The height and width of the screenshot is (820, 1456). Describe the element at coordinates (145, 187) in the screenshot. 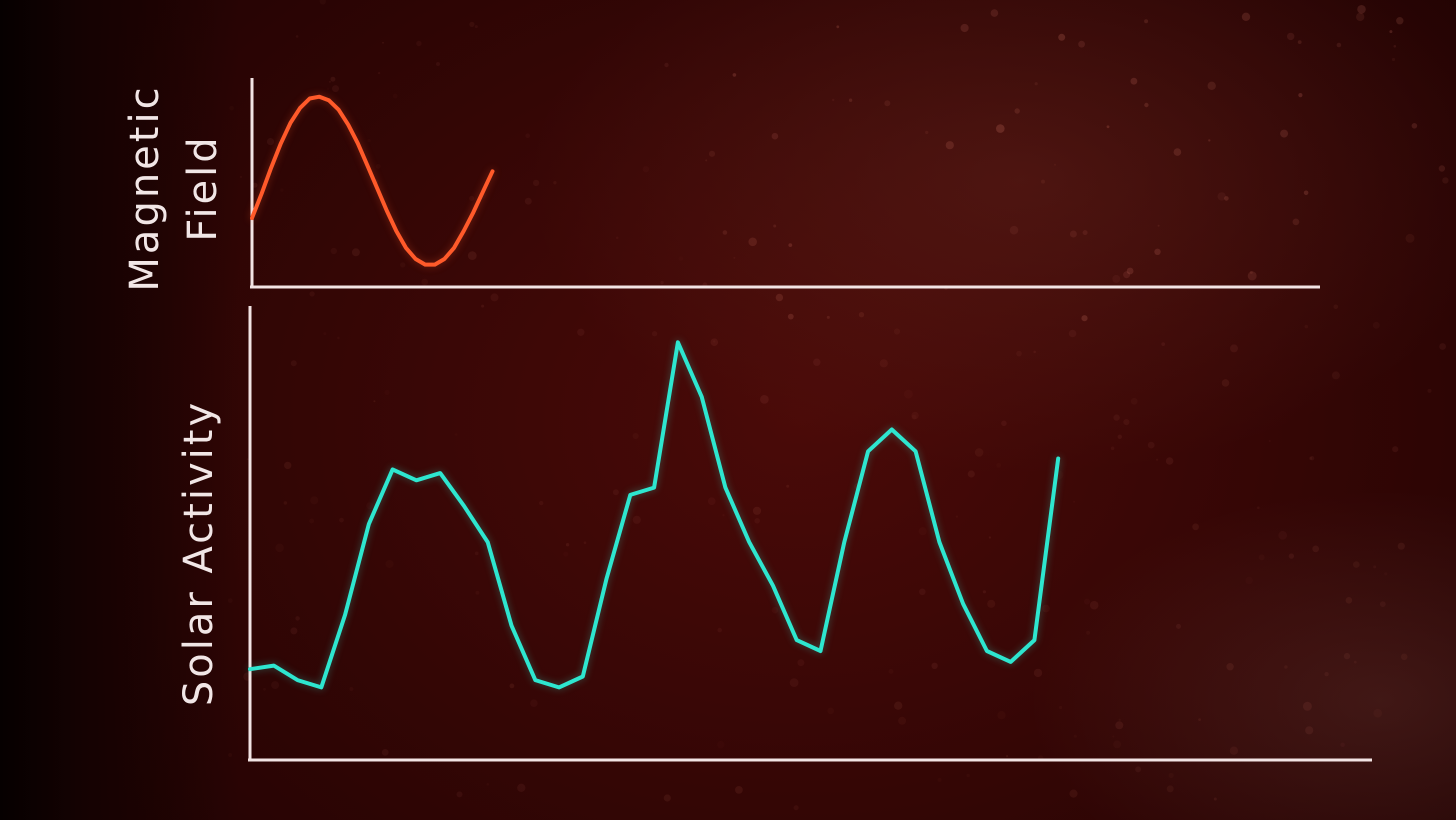

I see `magnetic-field-label-line1: Magnetic` at that location.